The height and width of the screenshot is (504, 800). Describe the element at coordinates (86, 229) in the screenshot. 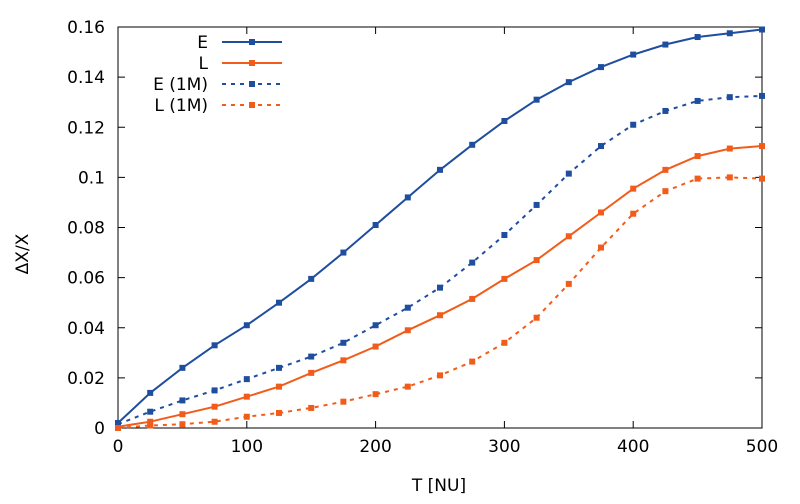

I see `y-tick-label: 0.08` at that location.